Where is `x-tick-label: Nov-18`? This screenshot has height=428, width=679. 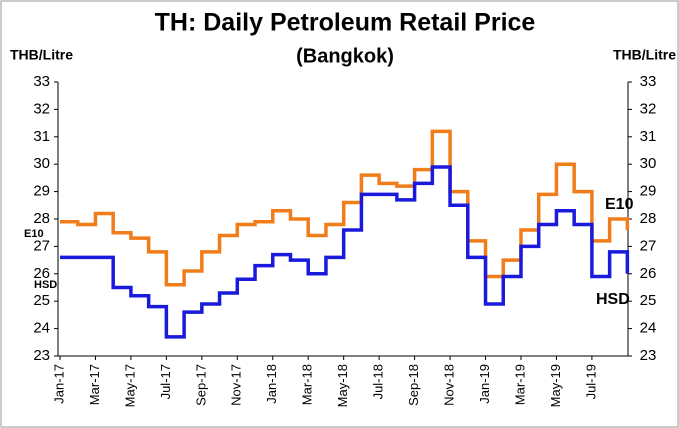 x-tick-label: Nov-18 is located at coordinates (448, 385).